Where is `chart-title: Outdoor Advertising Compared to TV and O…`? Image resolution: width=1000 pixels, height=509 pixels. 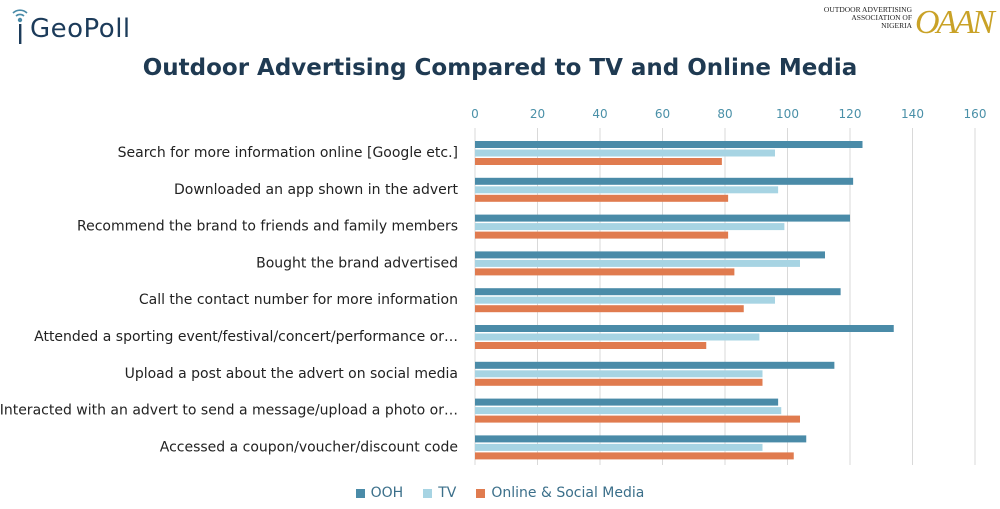
chart-title: Outdoor Advertising Compared to TV and O… is located at coordinates (500, 68).